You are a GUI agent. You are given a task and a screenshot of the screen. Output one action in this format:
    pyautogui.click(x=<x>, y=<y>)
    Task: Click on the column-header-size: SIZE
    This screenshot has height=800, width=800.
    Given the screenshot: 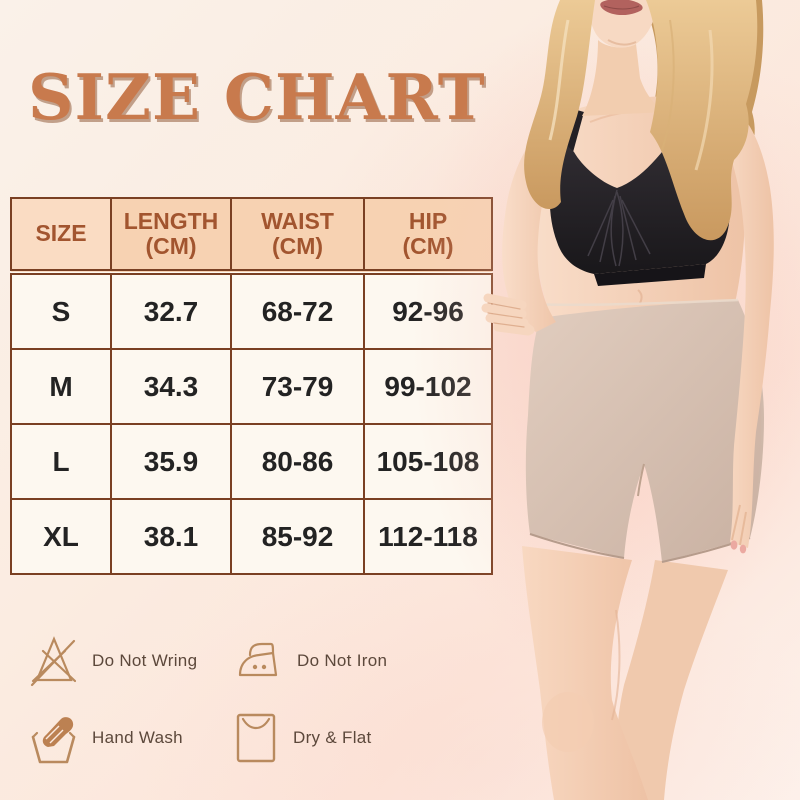 What is the action you would take?
    pyautogui.click(x=61, y=236)
    